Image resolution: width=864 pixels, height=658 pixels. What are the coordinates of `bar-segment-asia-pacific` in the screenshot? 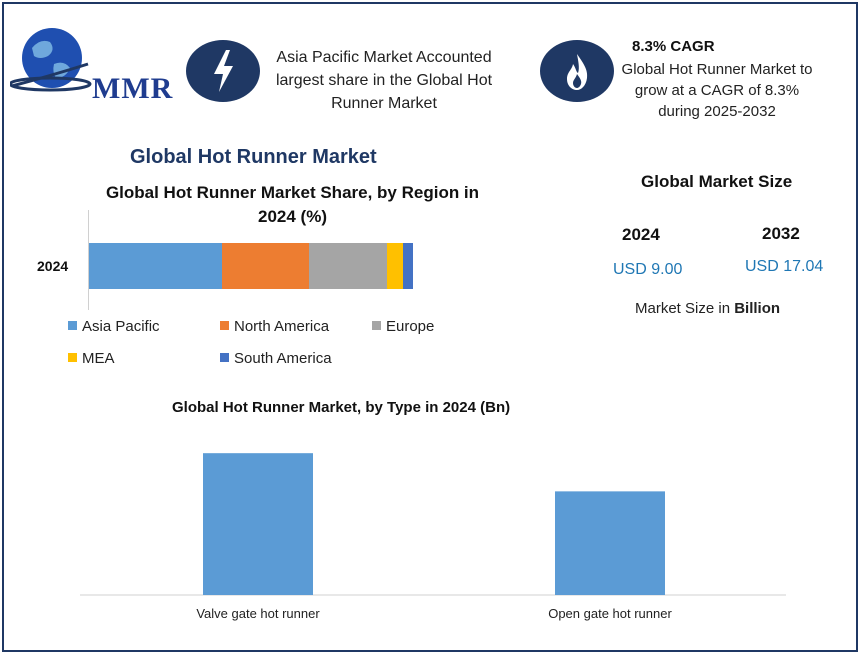 It's located at (155, 266).